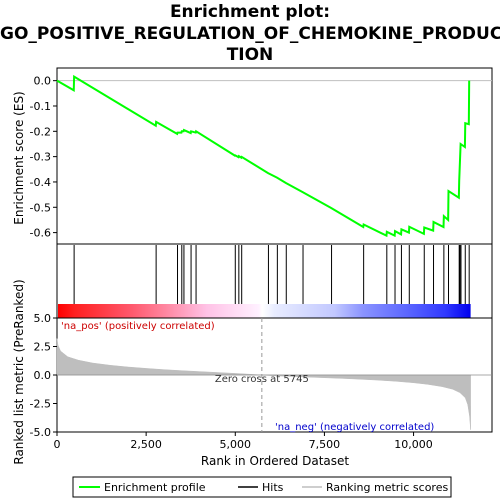 This screenshot has height=500, width=500. I want to click on legend-profile-label: Enrichment profile, so click(155, 487).